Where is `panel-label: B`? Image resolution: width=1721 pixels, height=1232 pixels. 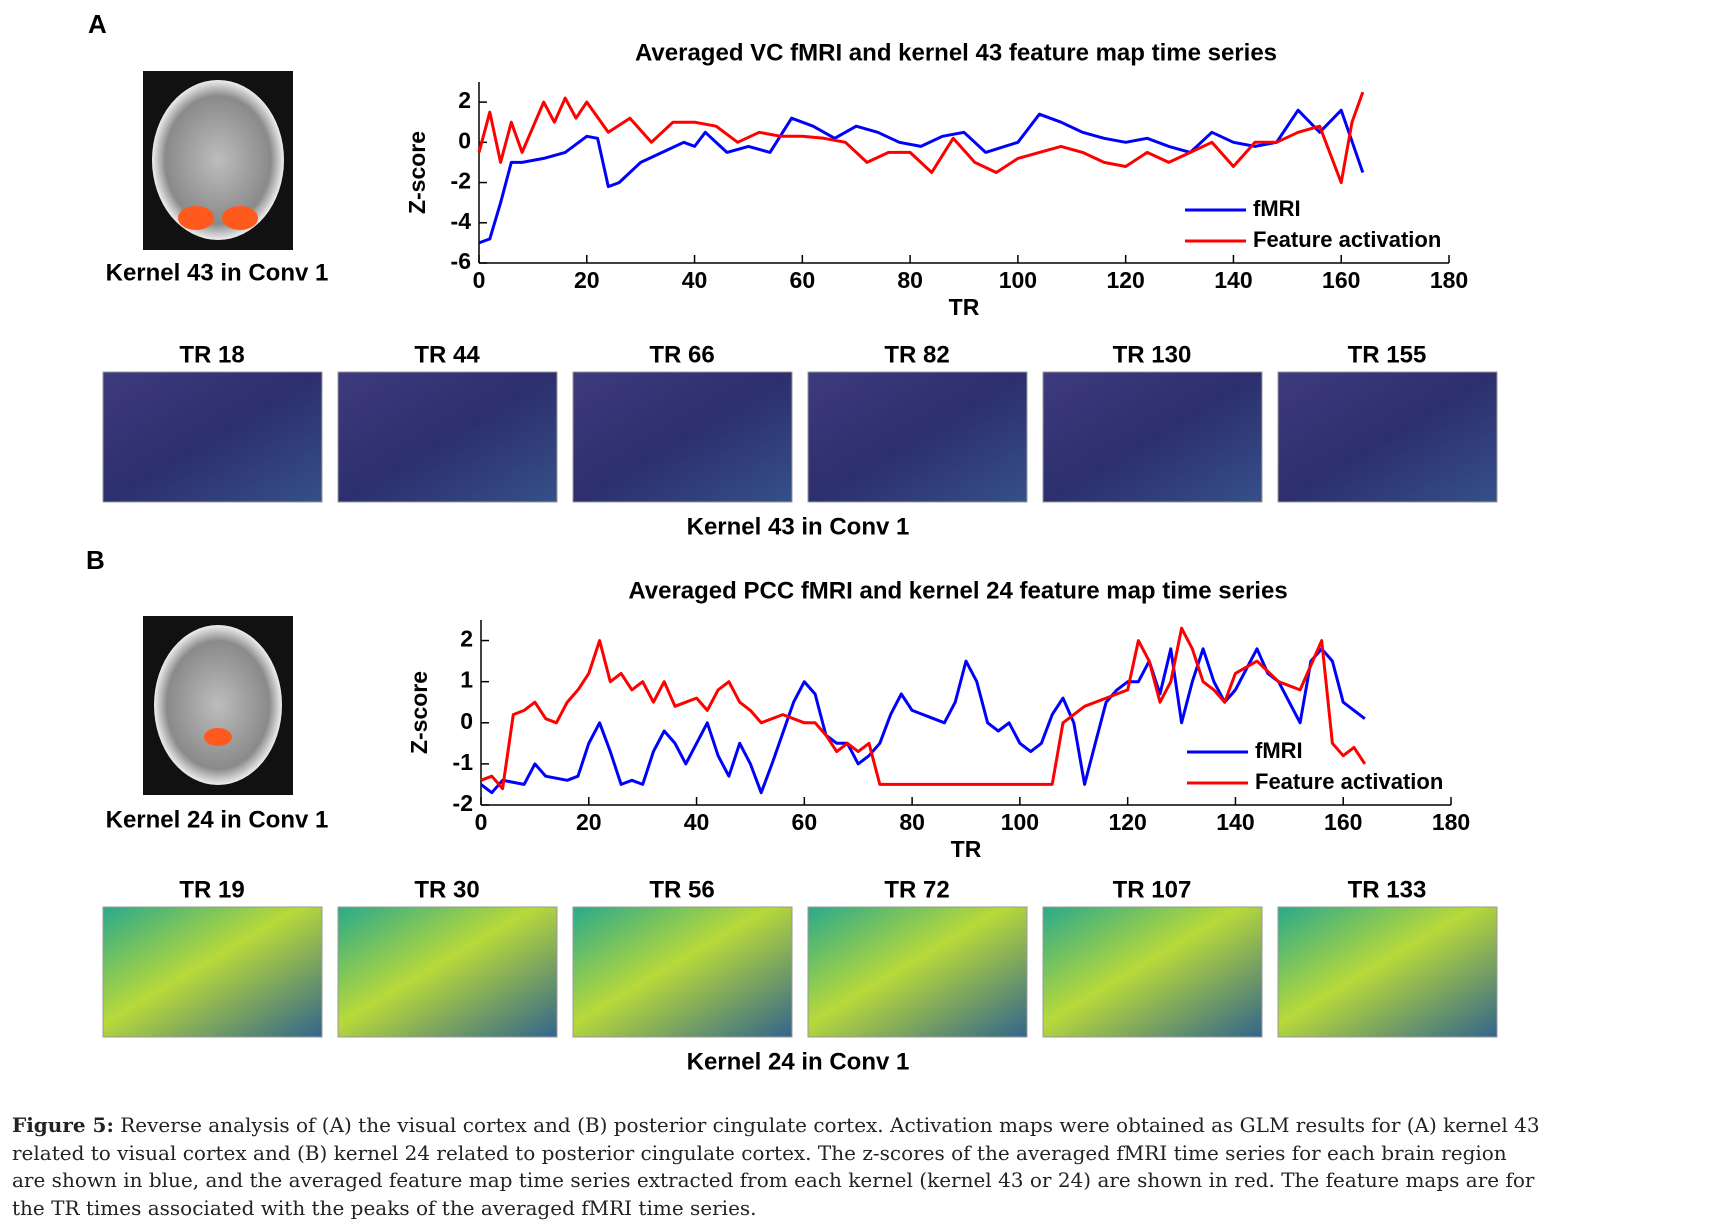
panel-label: B is located at coordinates (95, 560).